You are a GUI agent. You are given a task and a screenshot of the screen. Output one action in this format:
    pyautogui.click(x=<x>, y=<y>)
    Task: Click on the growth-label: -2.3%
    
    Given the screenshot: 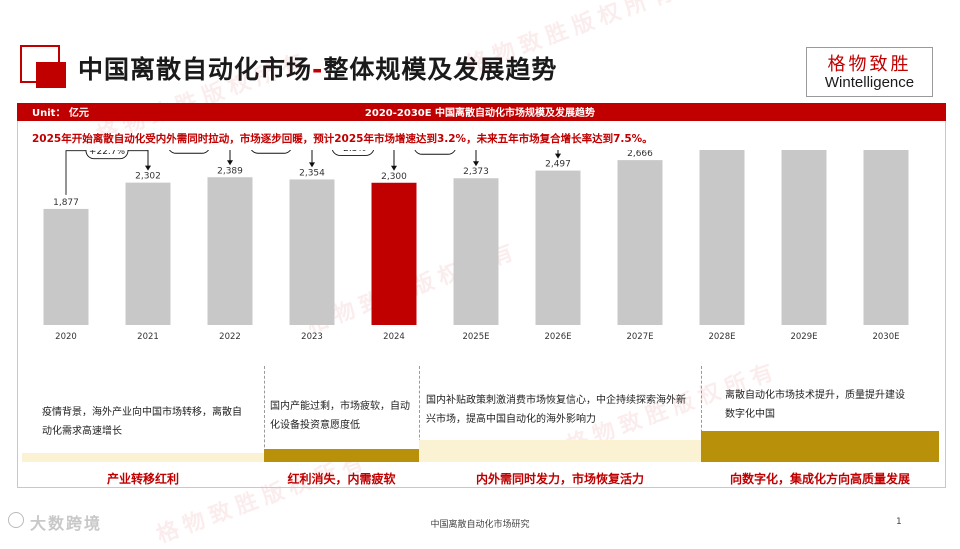 What is the action you would take?
    pyautogui.click(x=353, y=152)
    